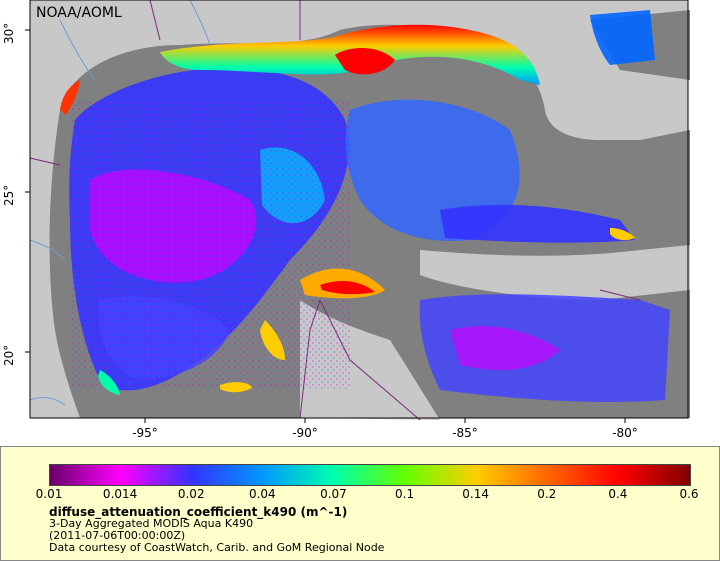  I want to click on credit-label: NOAA/AOML, so click(79, 13).